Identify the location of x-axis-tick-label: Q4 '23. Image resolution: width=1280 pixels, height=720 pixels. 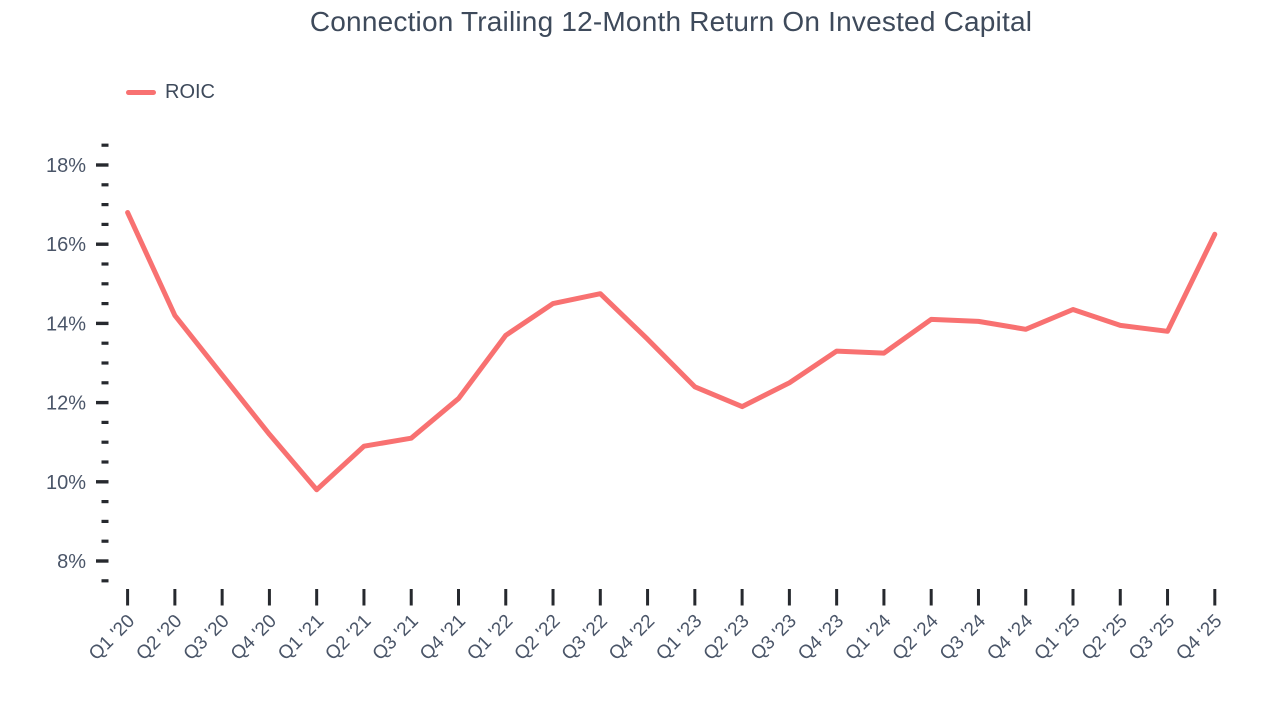
(821, 638).